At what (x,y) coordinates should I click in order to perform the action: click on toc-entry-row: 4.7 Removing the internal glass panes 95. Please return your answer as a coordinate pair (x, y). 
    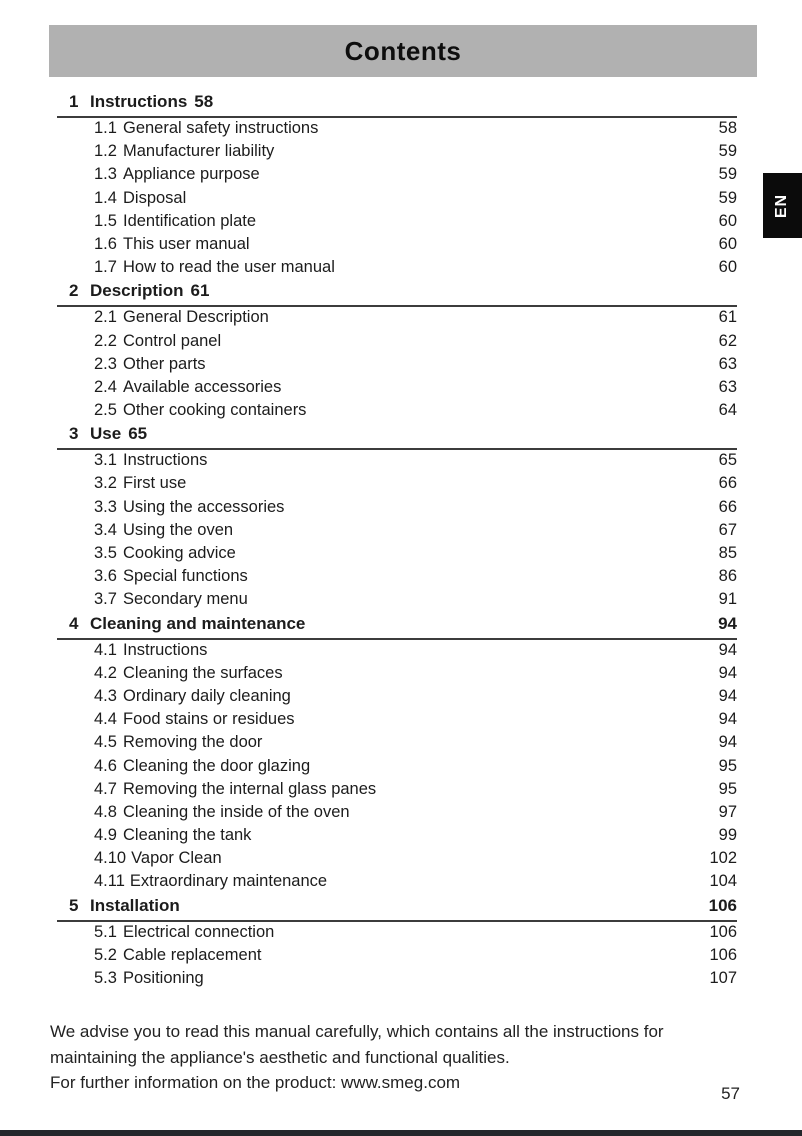
    Looking at the image, I should click on (397, 791).